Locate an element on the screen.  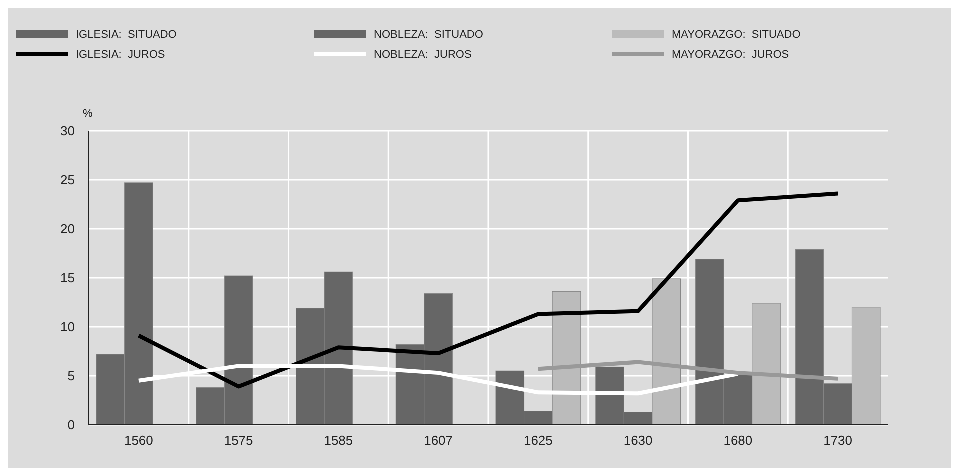
x-tick-label: 1625 is located at coordinates (538, 440).